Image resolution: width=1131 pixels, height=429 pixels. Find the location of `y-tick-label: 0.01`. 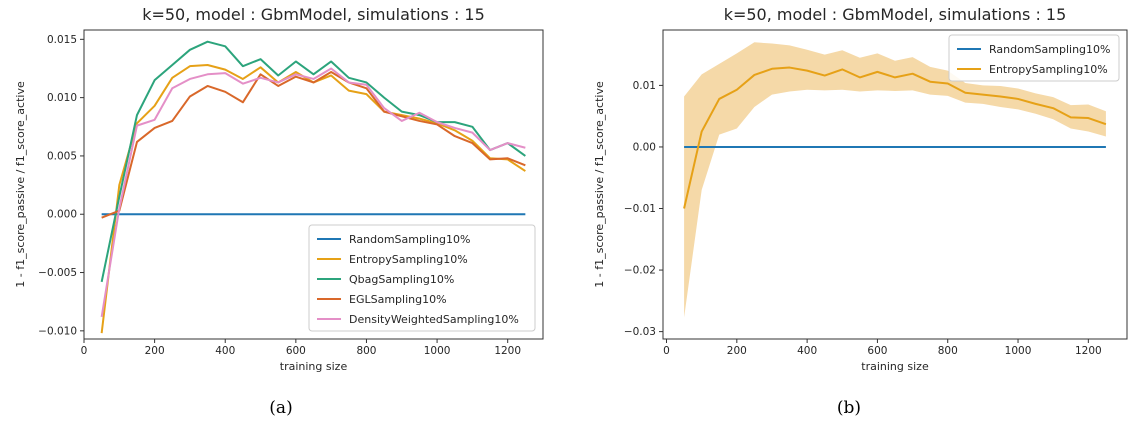

y-tick-label: 0.01 is located at coordinates (644, 86).